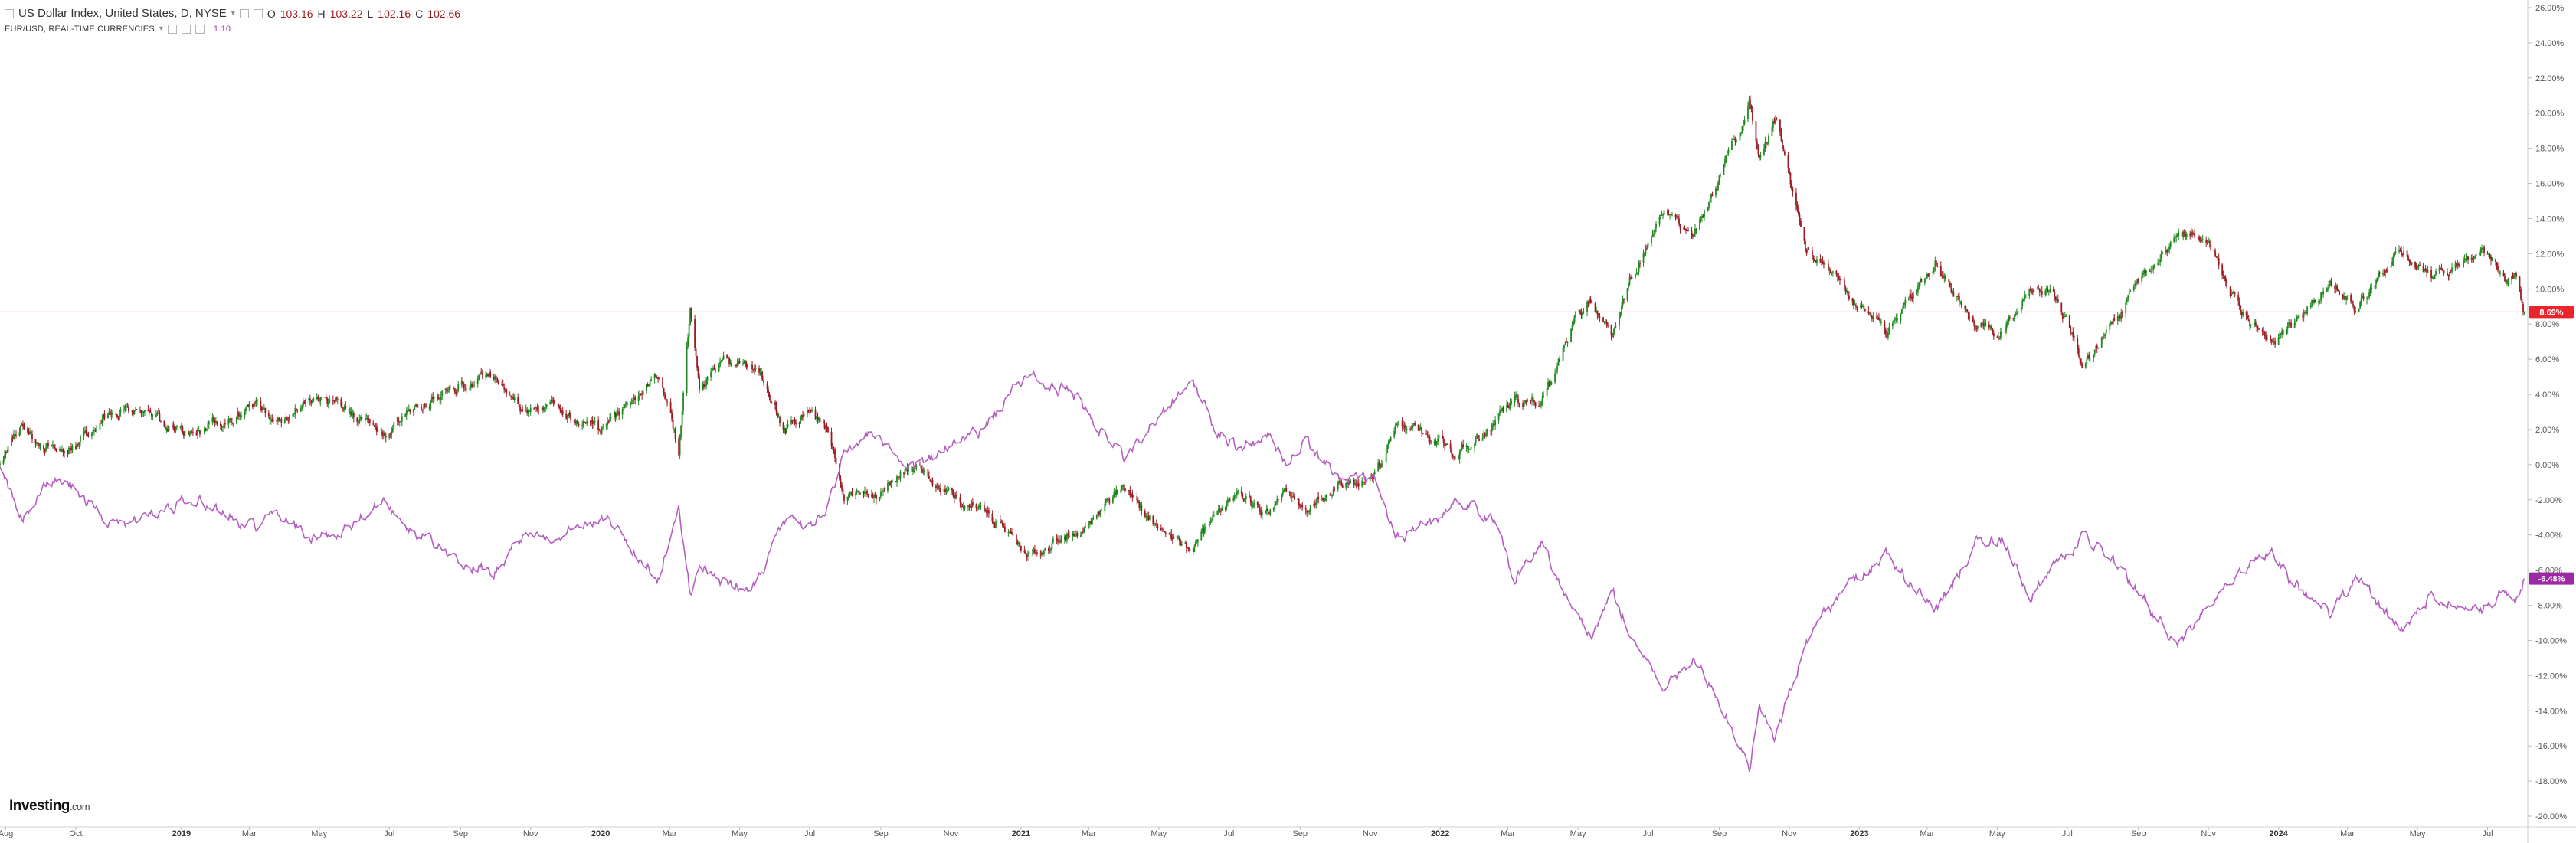  Describe the element at coordinates (2548, 500) in the screenshot. I see `y-tick-label: -2.00%` at that location.